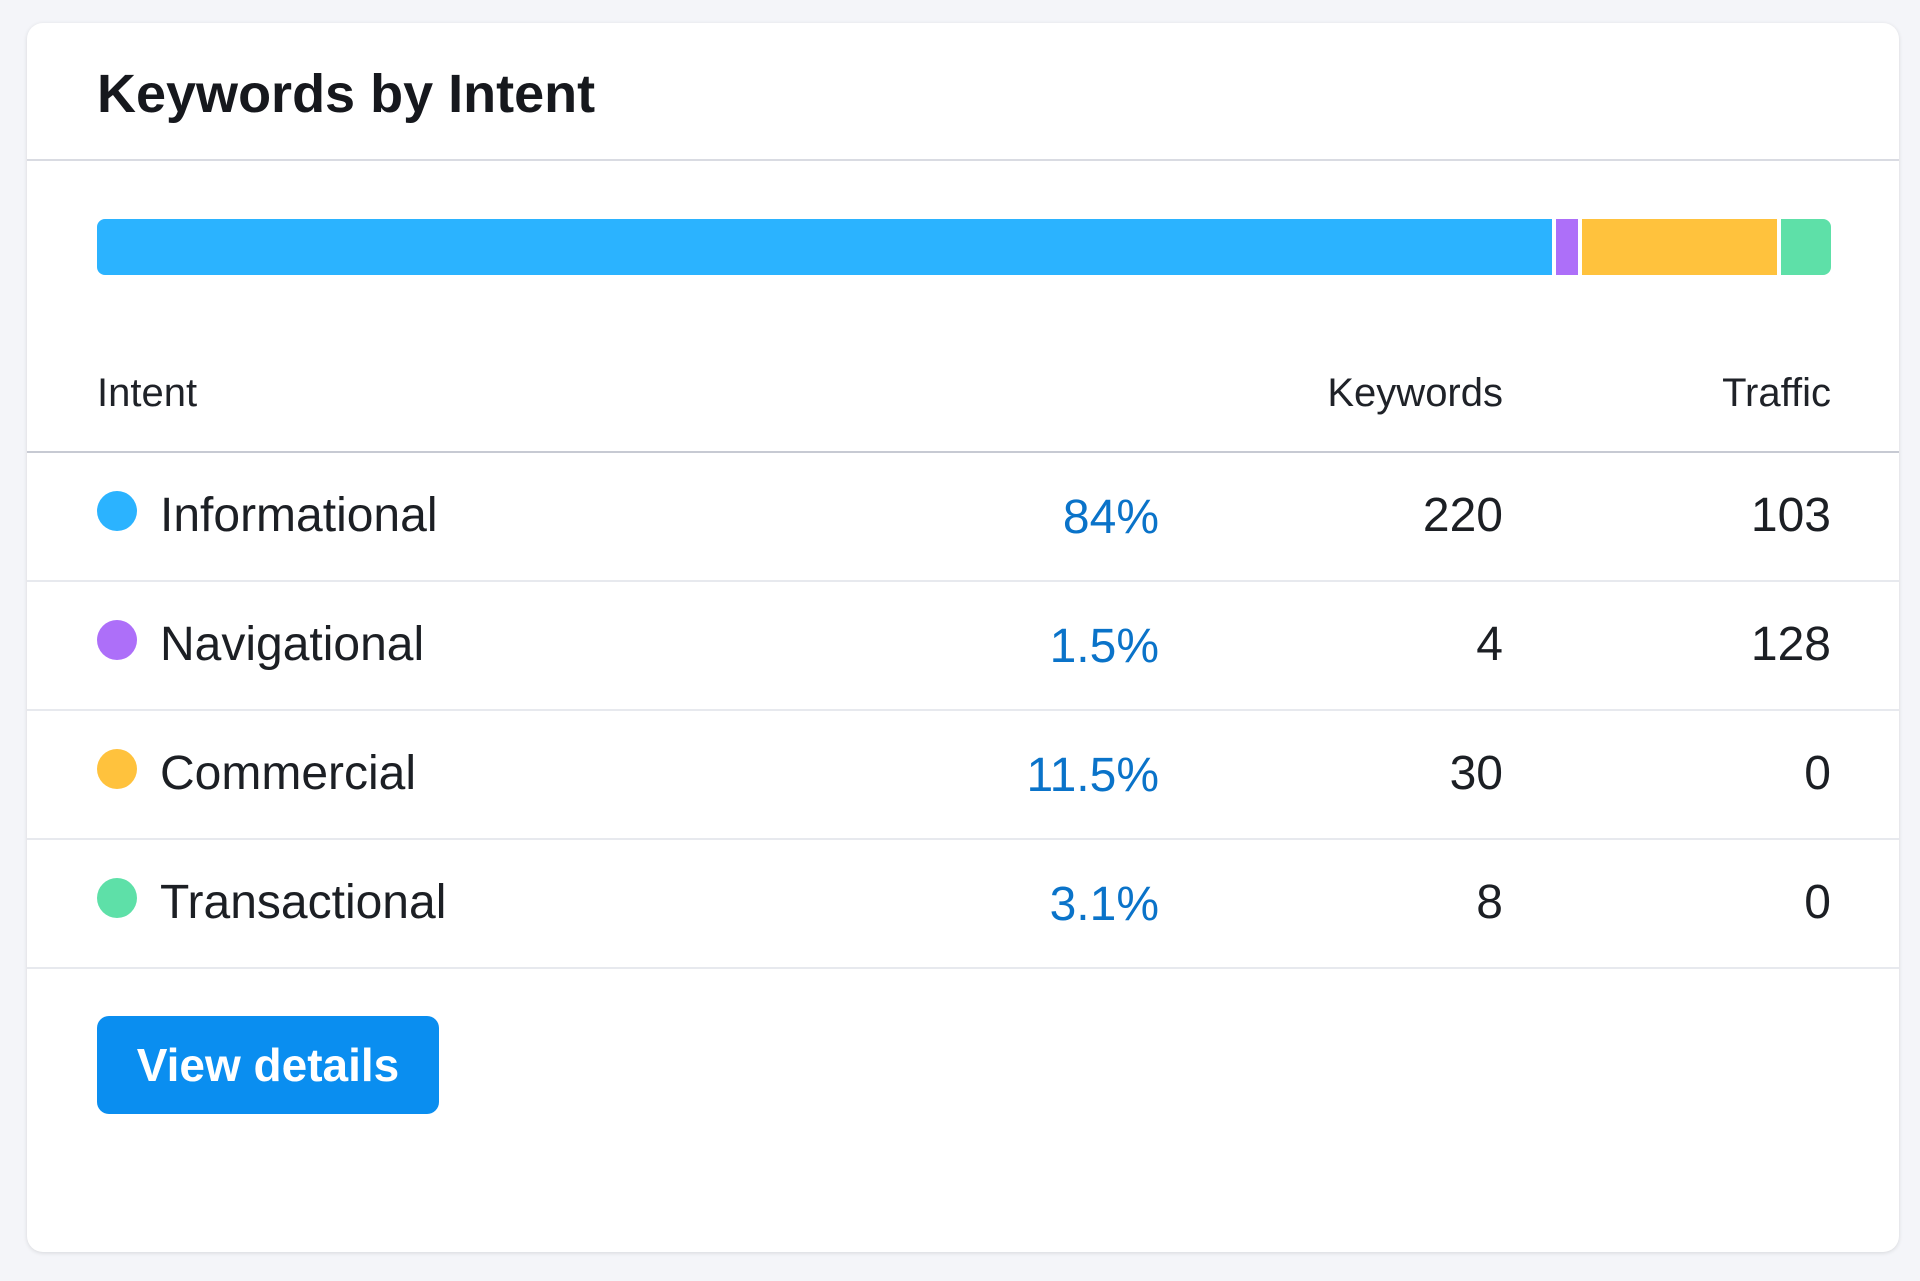  I want to click on bar-segment-informational, so click(825, 247).